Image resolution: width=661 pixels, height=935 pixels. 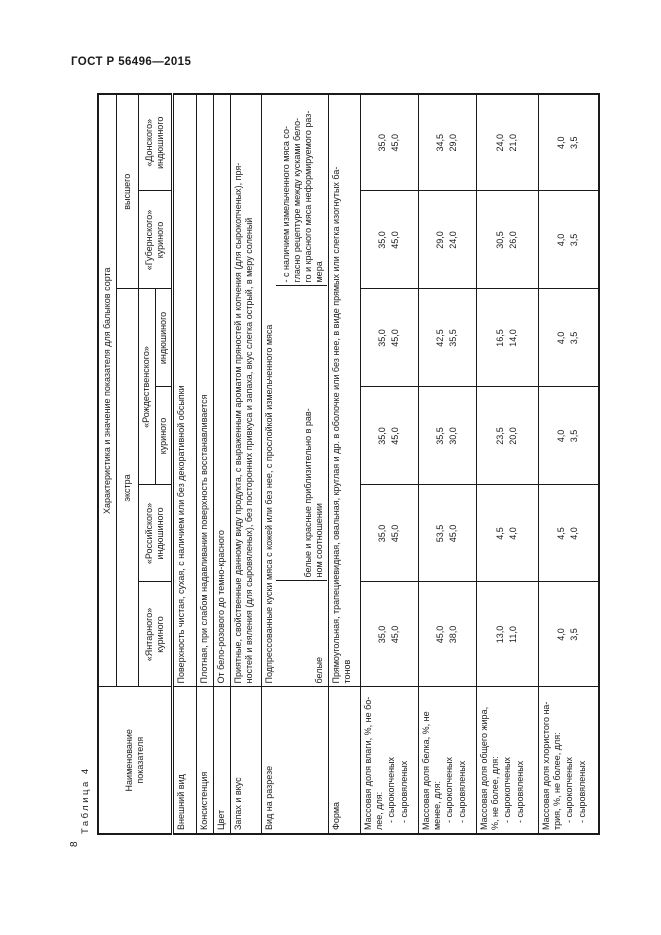 I want to click on cell-protein-yantarnogo: 45,0 38,0, so click(x=447, y=634).